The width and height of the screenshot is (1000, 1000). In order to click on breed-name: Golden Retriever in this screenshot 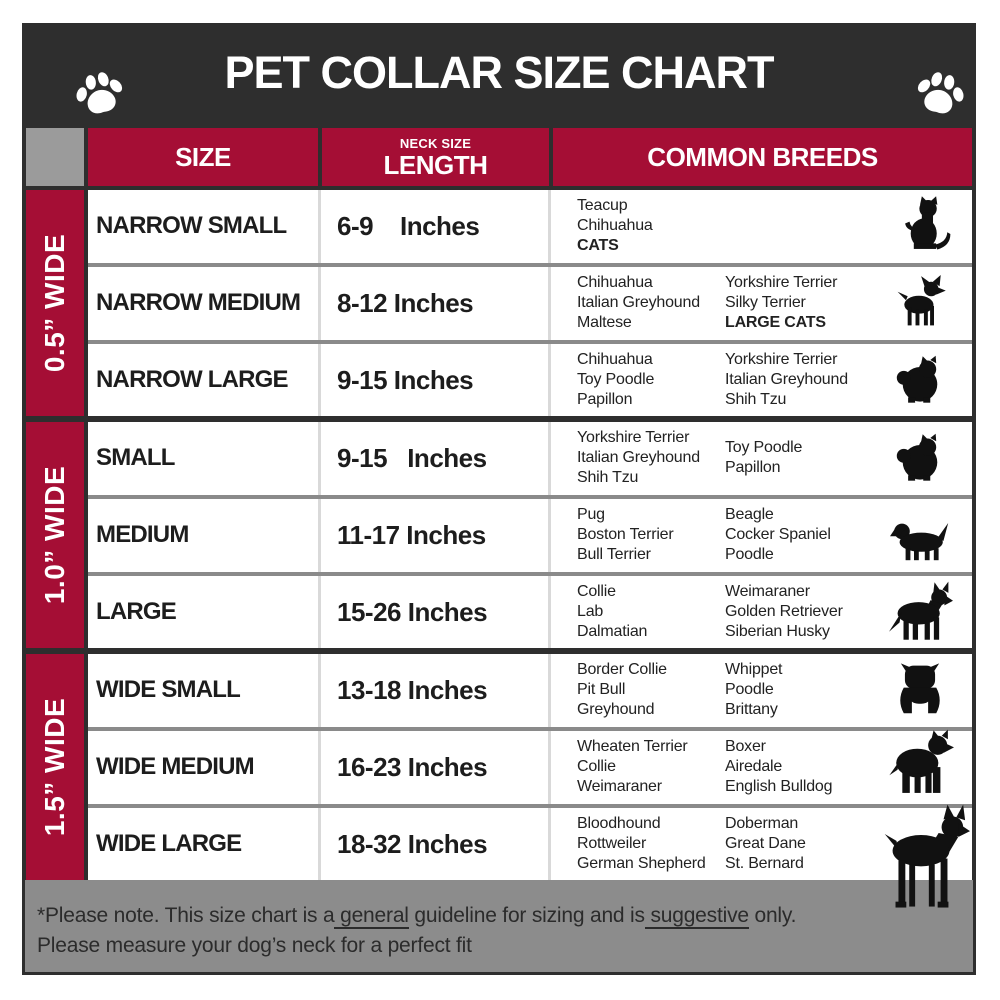, I will do `click(784, 611)`.